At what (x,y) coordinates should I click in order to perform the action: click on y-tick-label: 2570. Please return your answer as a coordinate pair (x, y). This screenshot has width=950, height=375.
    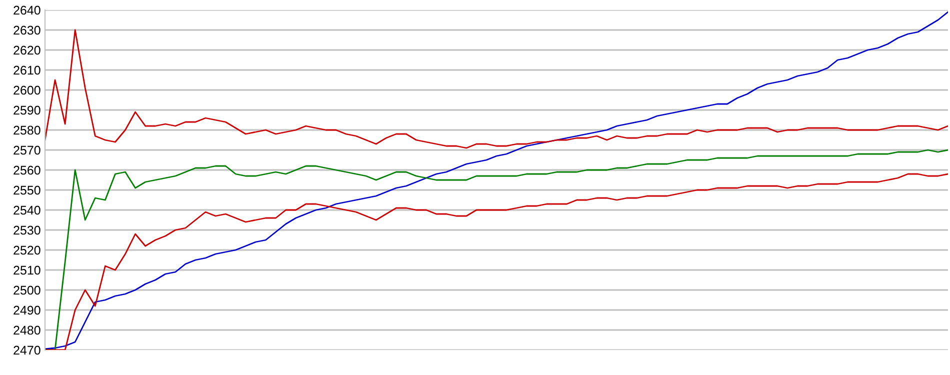
    Looking at the image, I should click on (27, 150).